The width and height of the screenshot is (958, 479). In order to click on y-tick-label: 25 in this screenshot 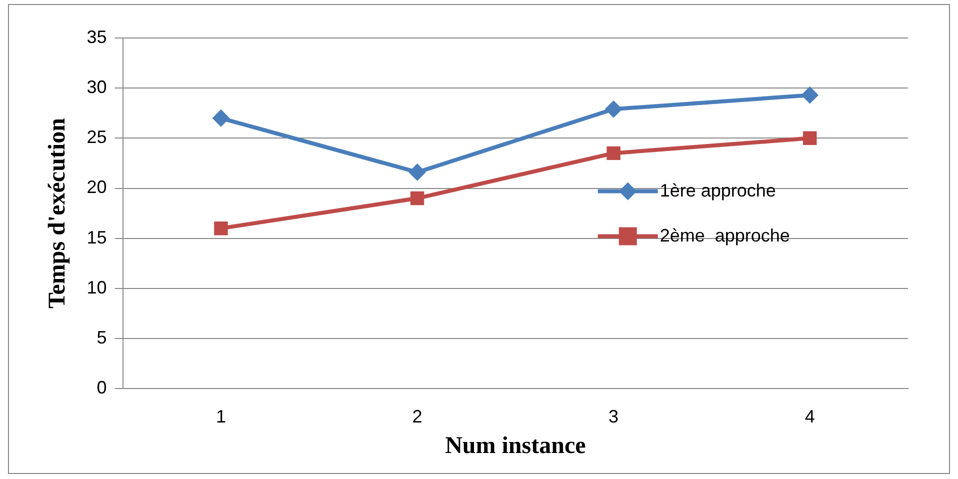, I will do `click(96, 137)`.